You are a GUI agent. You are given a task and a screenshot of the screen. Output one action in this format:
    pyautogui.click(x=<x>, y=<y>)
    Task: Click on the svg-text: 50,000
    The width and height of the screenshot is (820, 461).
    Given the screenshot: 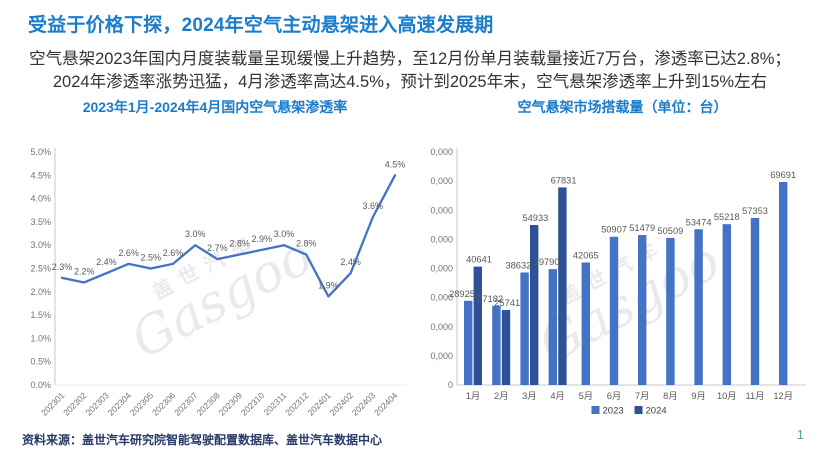 What is the action you would take?
    pyautogui.click(x=441, y=239)
    